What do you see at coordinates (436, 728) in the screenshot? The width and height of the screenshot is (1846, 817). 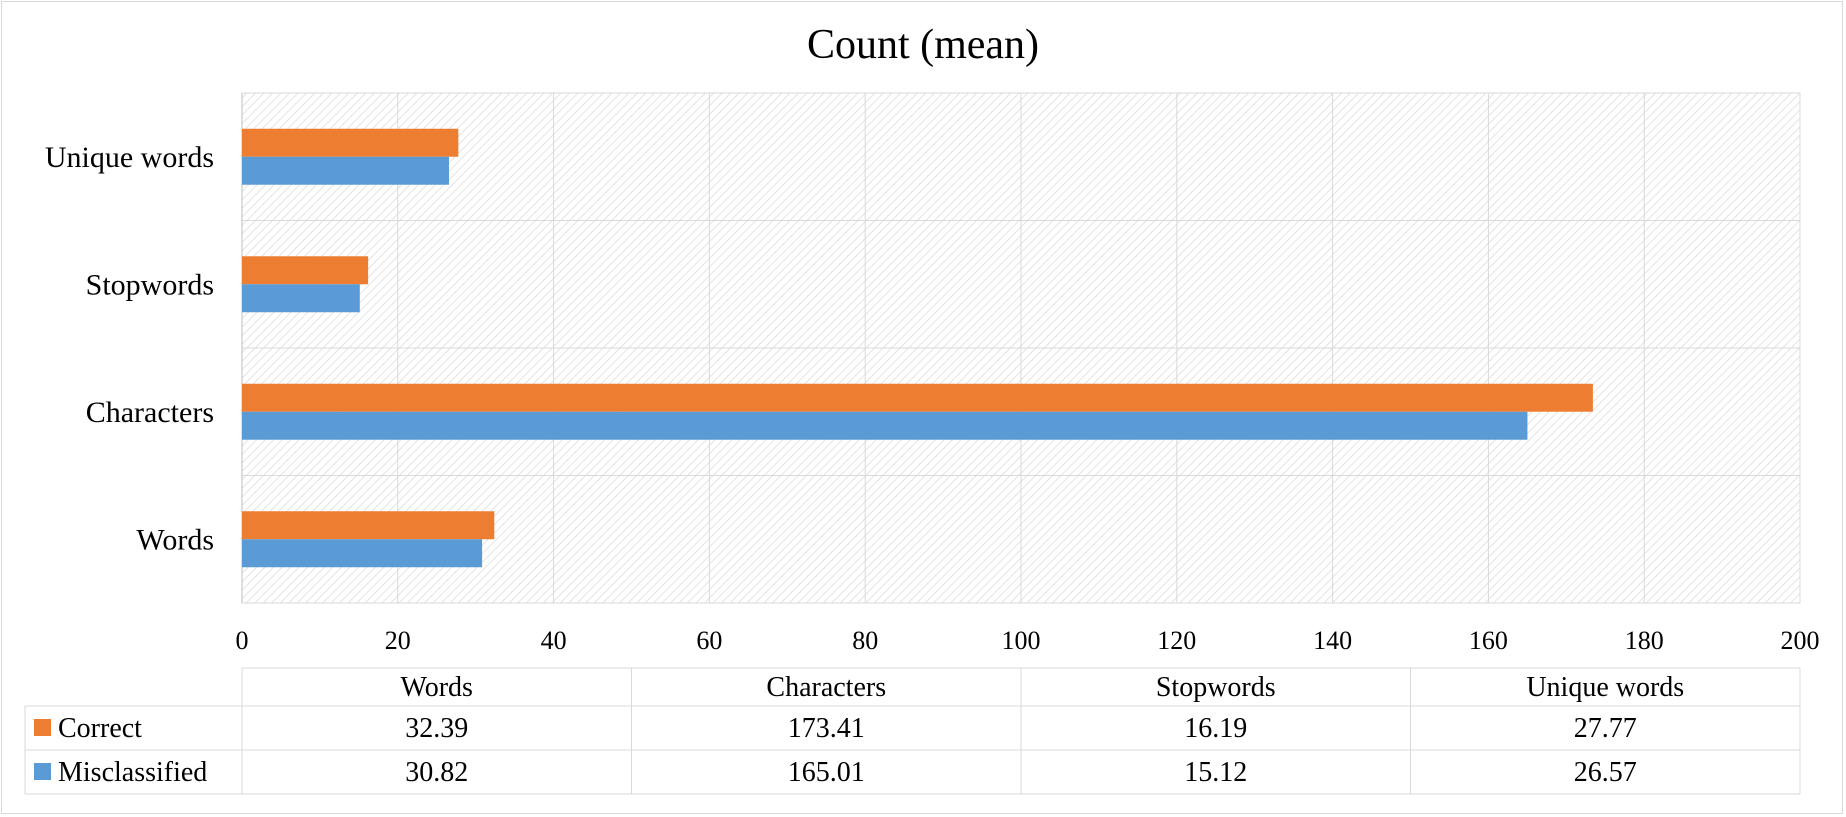 I see `table-value-cell: 32.39` at bounding box center [436, 728].